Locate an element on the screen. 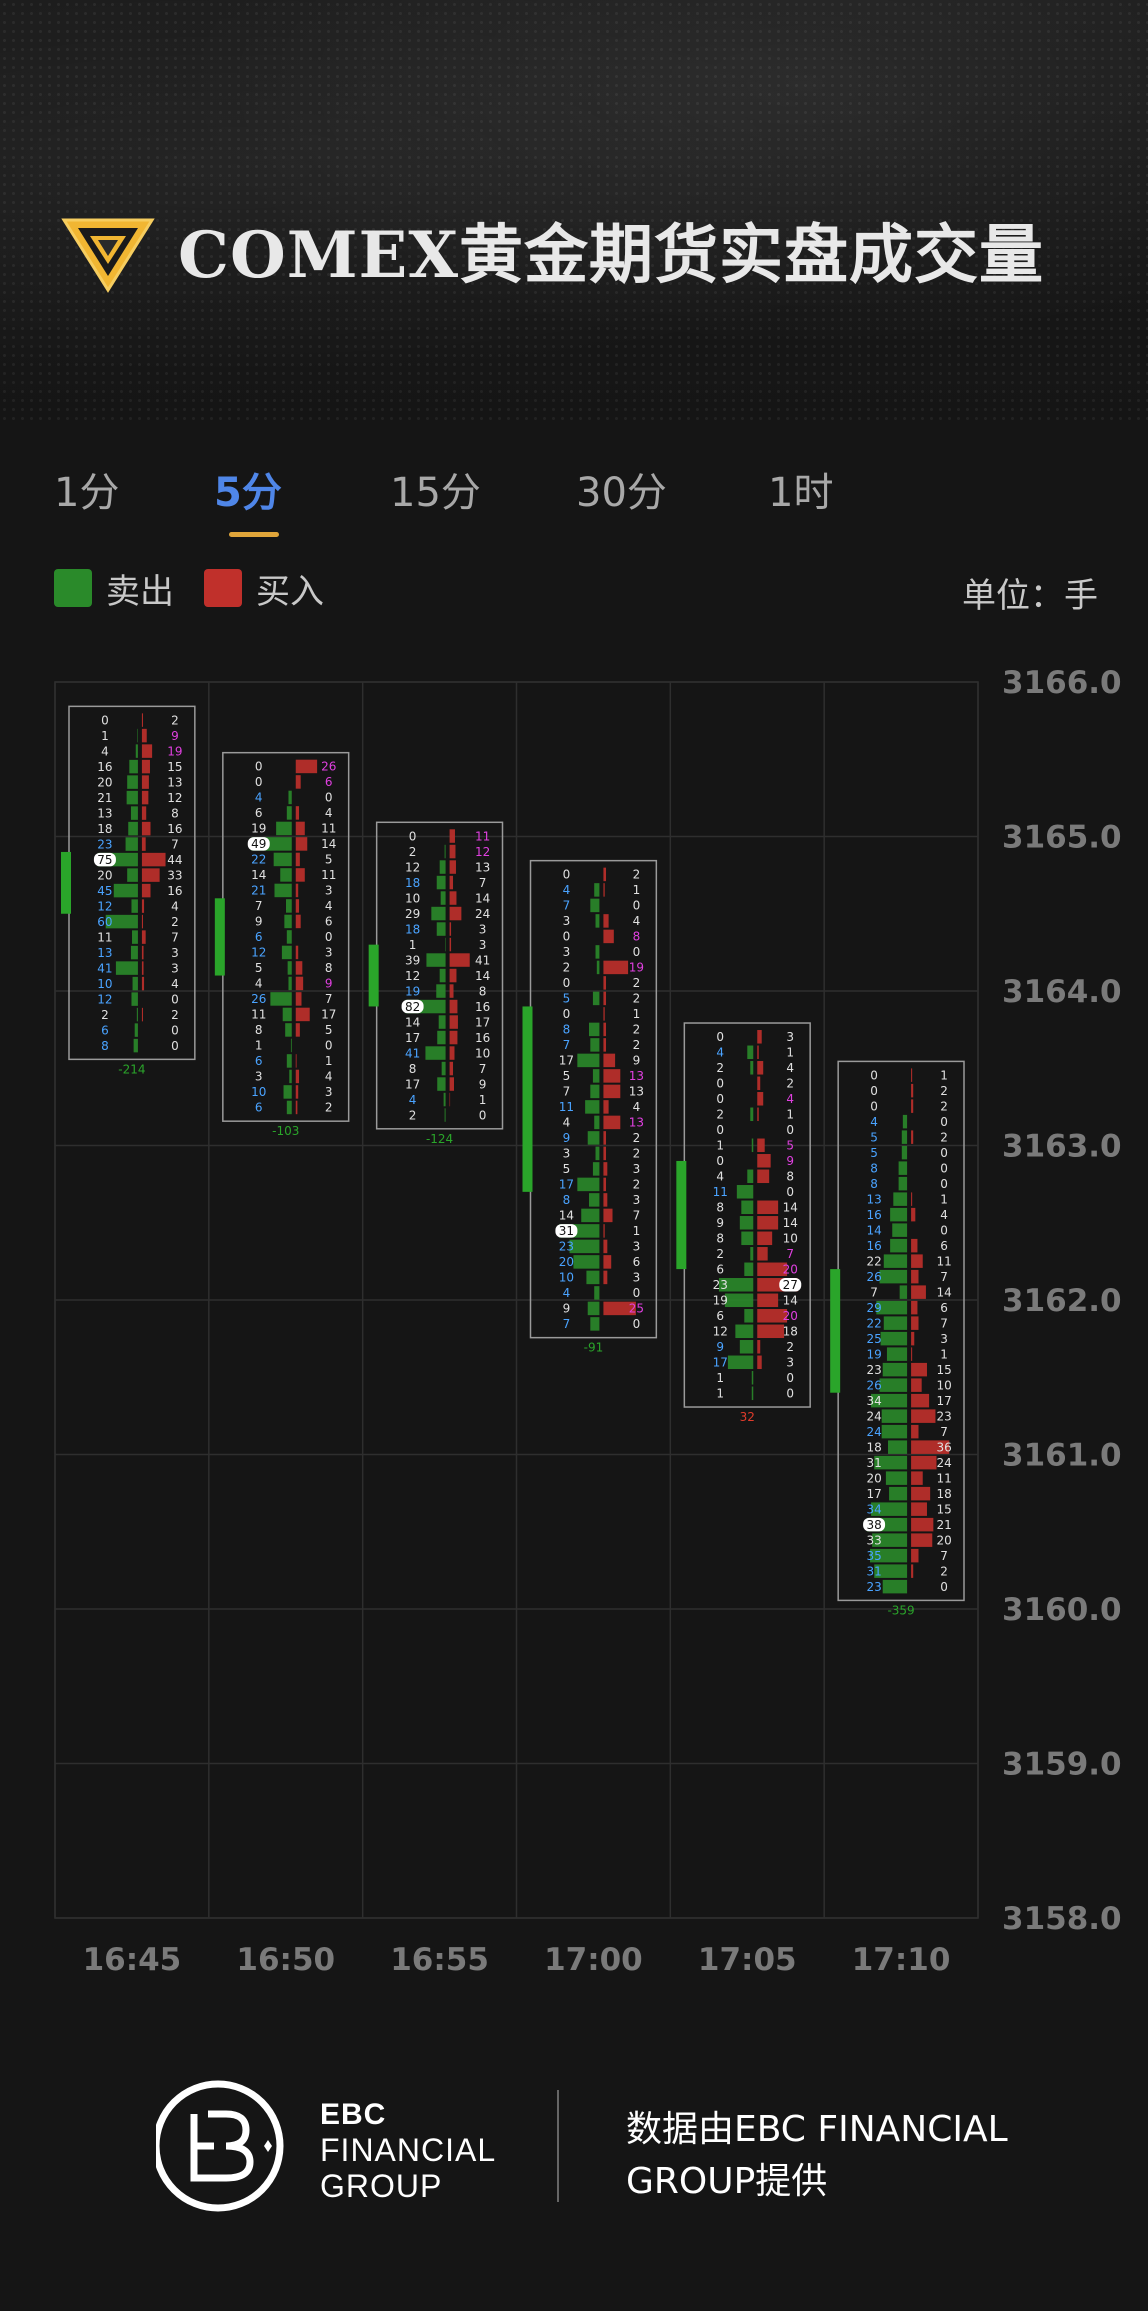  sell-volume-label: 13 is located at coordinates (104, 813).